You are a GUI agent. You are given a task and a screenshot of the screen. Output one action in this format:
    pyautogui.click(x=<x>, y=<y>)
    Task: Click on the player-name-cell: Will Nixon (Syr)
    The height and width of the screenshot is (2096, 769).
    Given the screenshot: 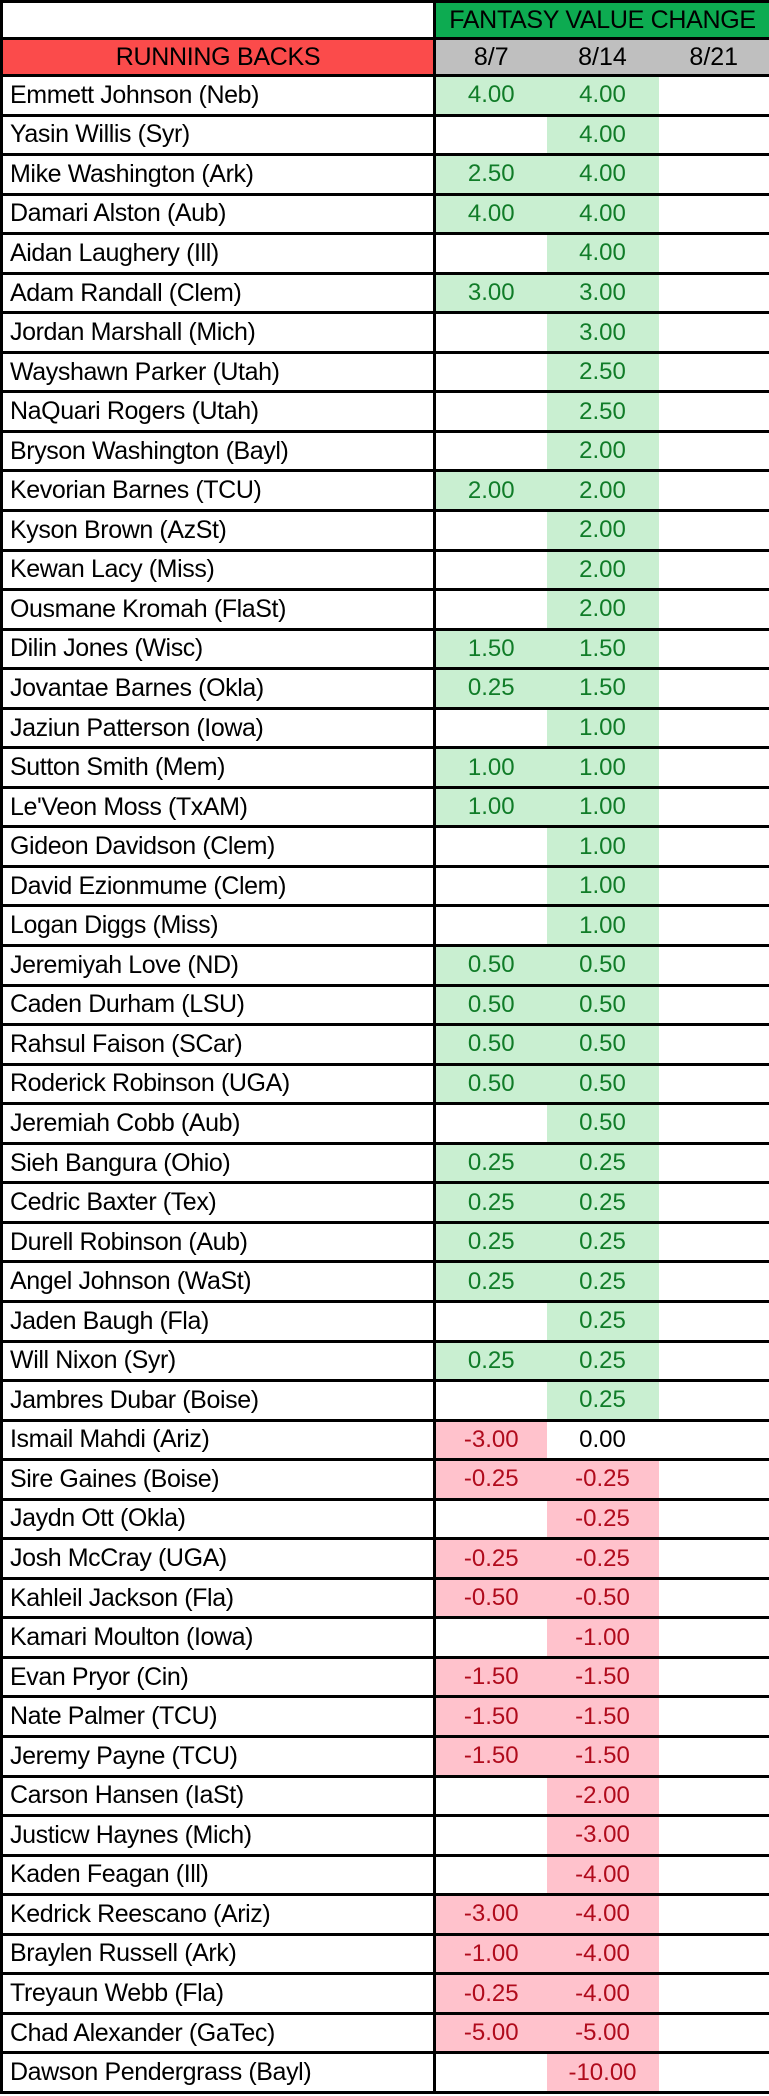 What is the action you would take?
    pyautogui.click(x=218, y=1361)
    